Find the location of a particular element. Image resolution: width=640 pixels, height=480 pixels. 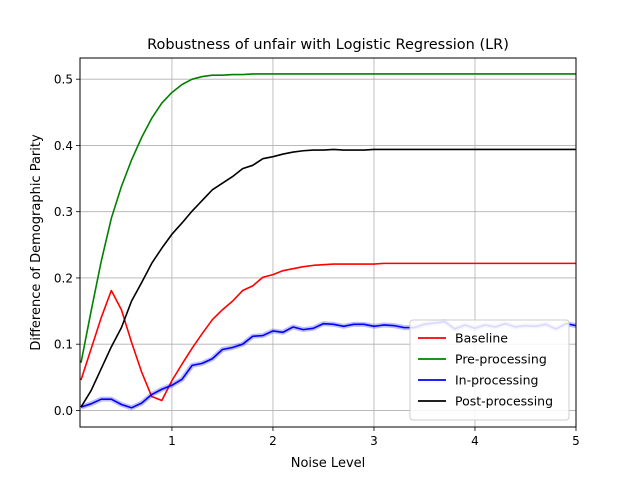

y-tick-label: 0.3 is located at coordinates (63, 212).